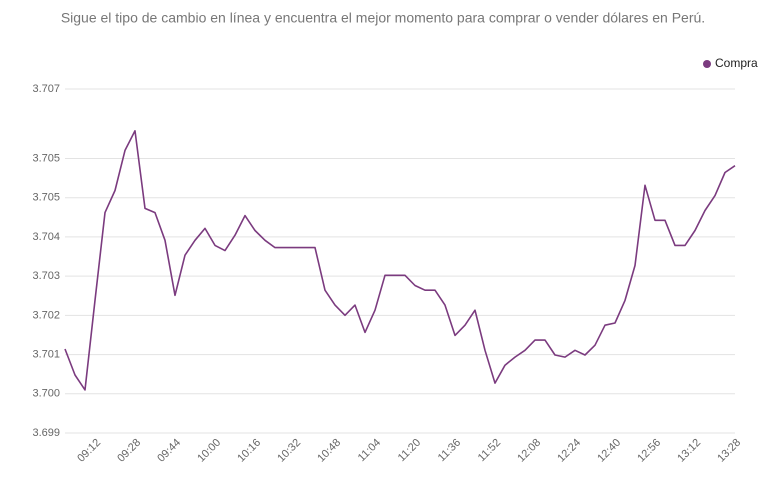  I want to click on x-tick-label: 11:36, so click(449, 450).